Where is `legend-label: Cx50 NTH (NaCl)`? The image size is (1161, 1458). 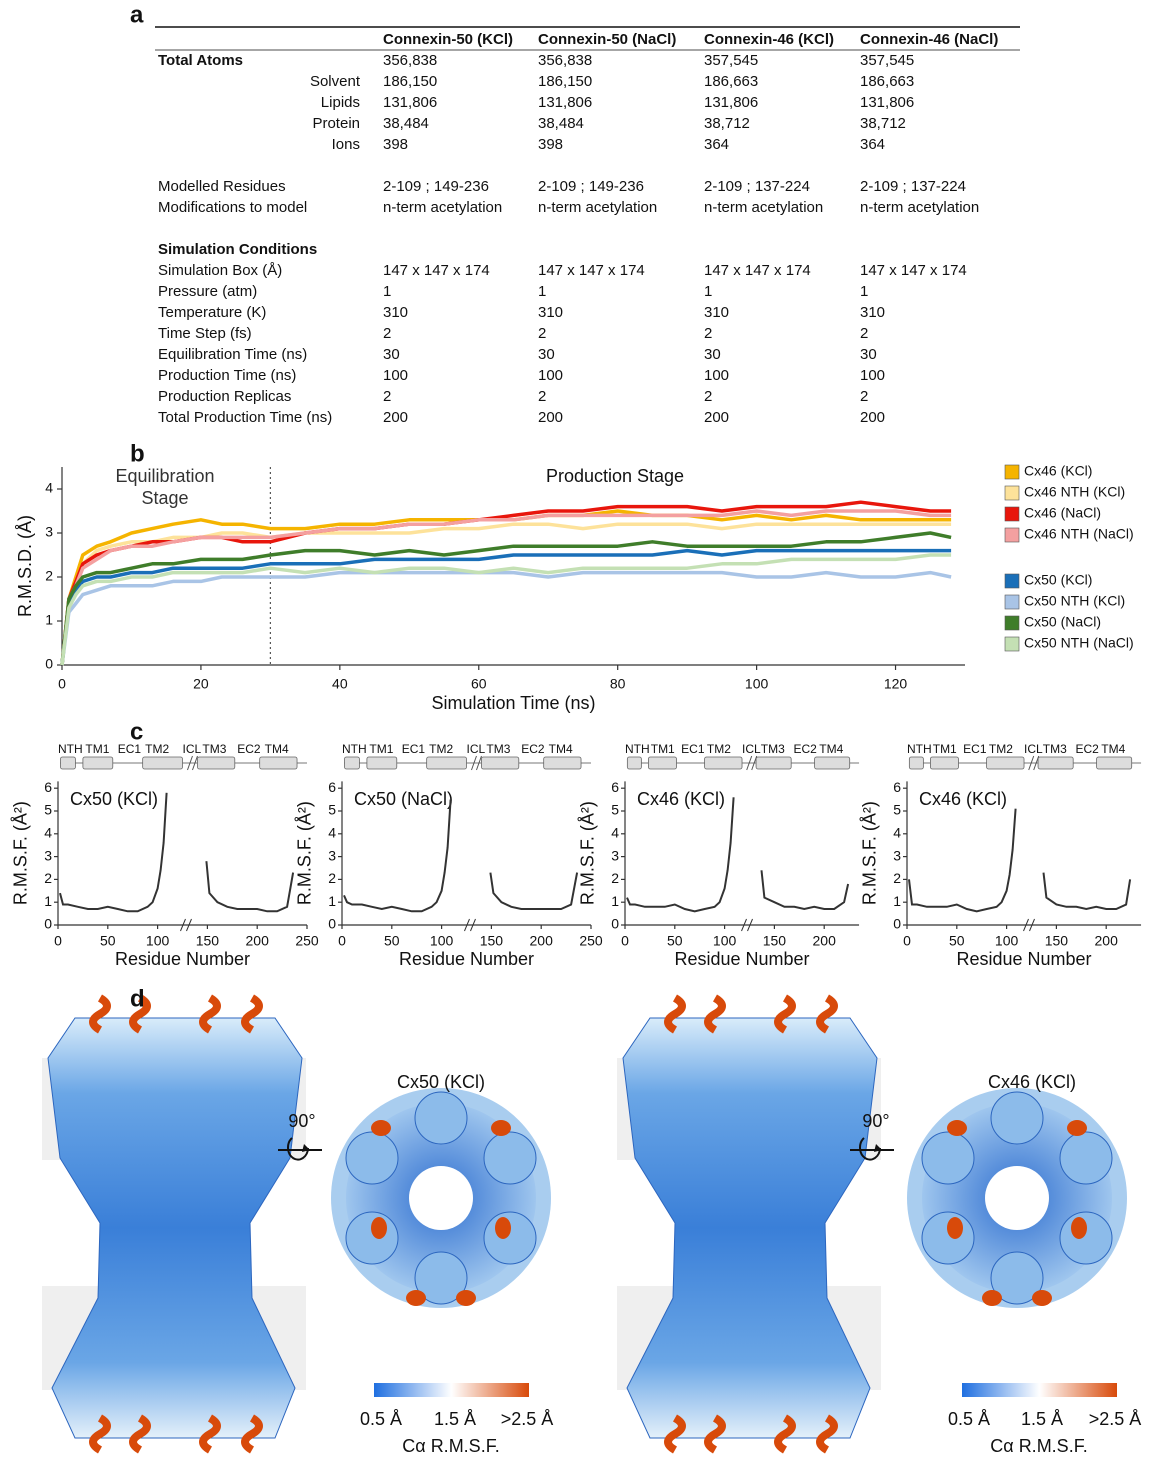
legend-label: Cx50 NTH (NaCl) is located at coordinates (1079, 643).